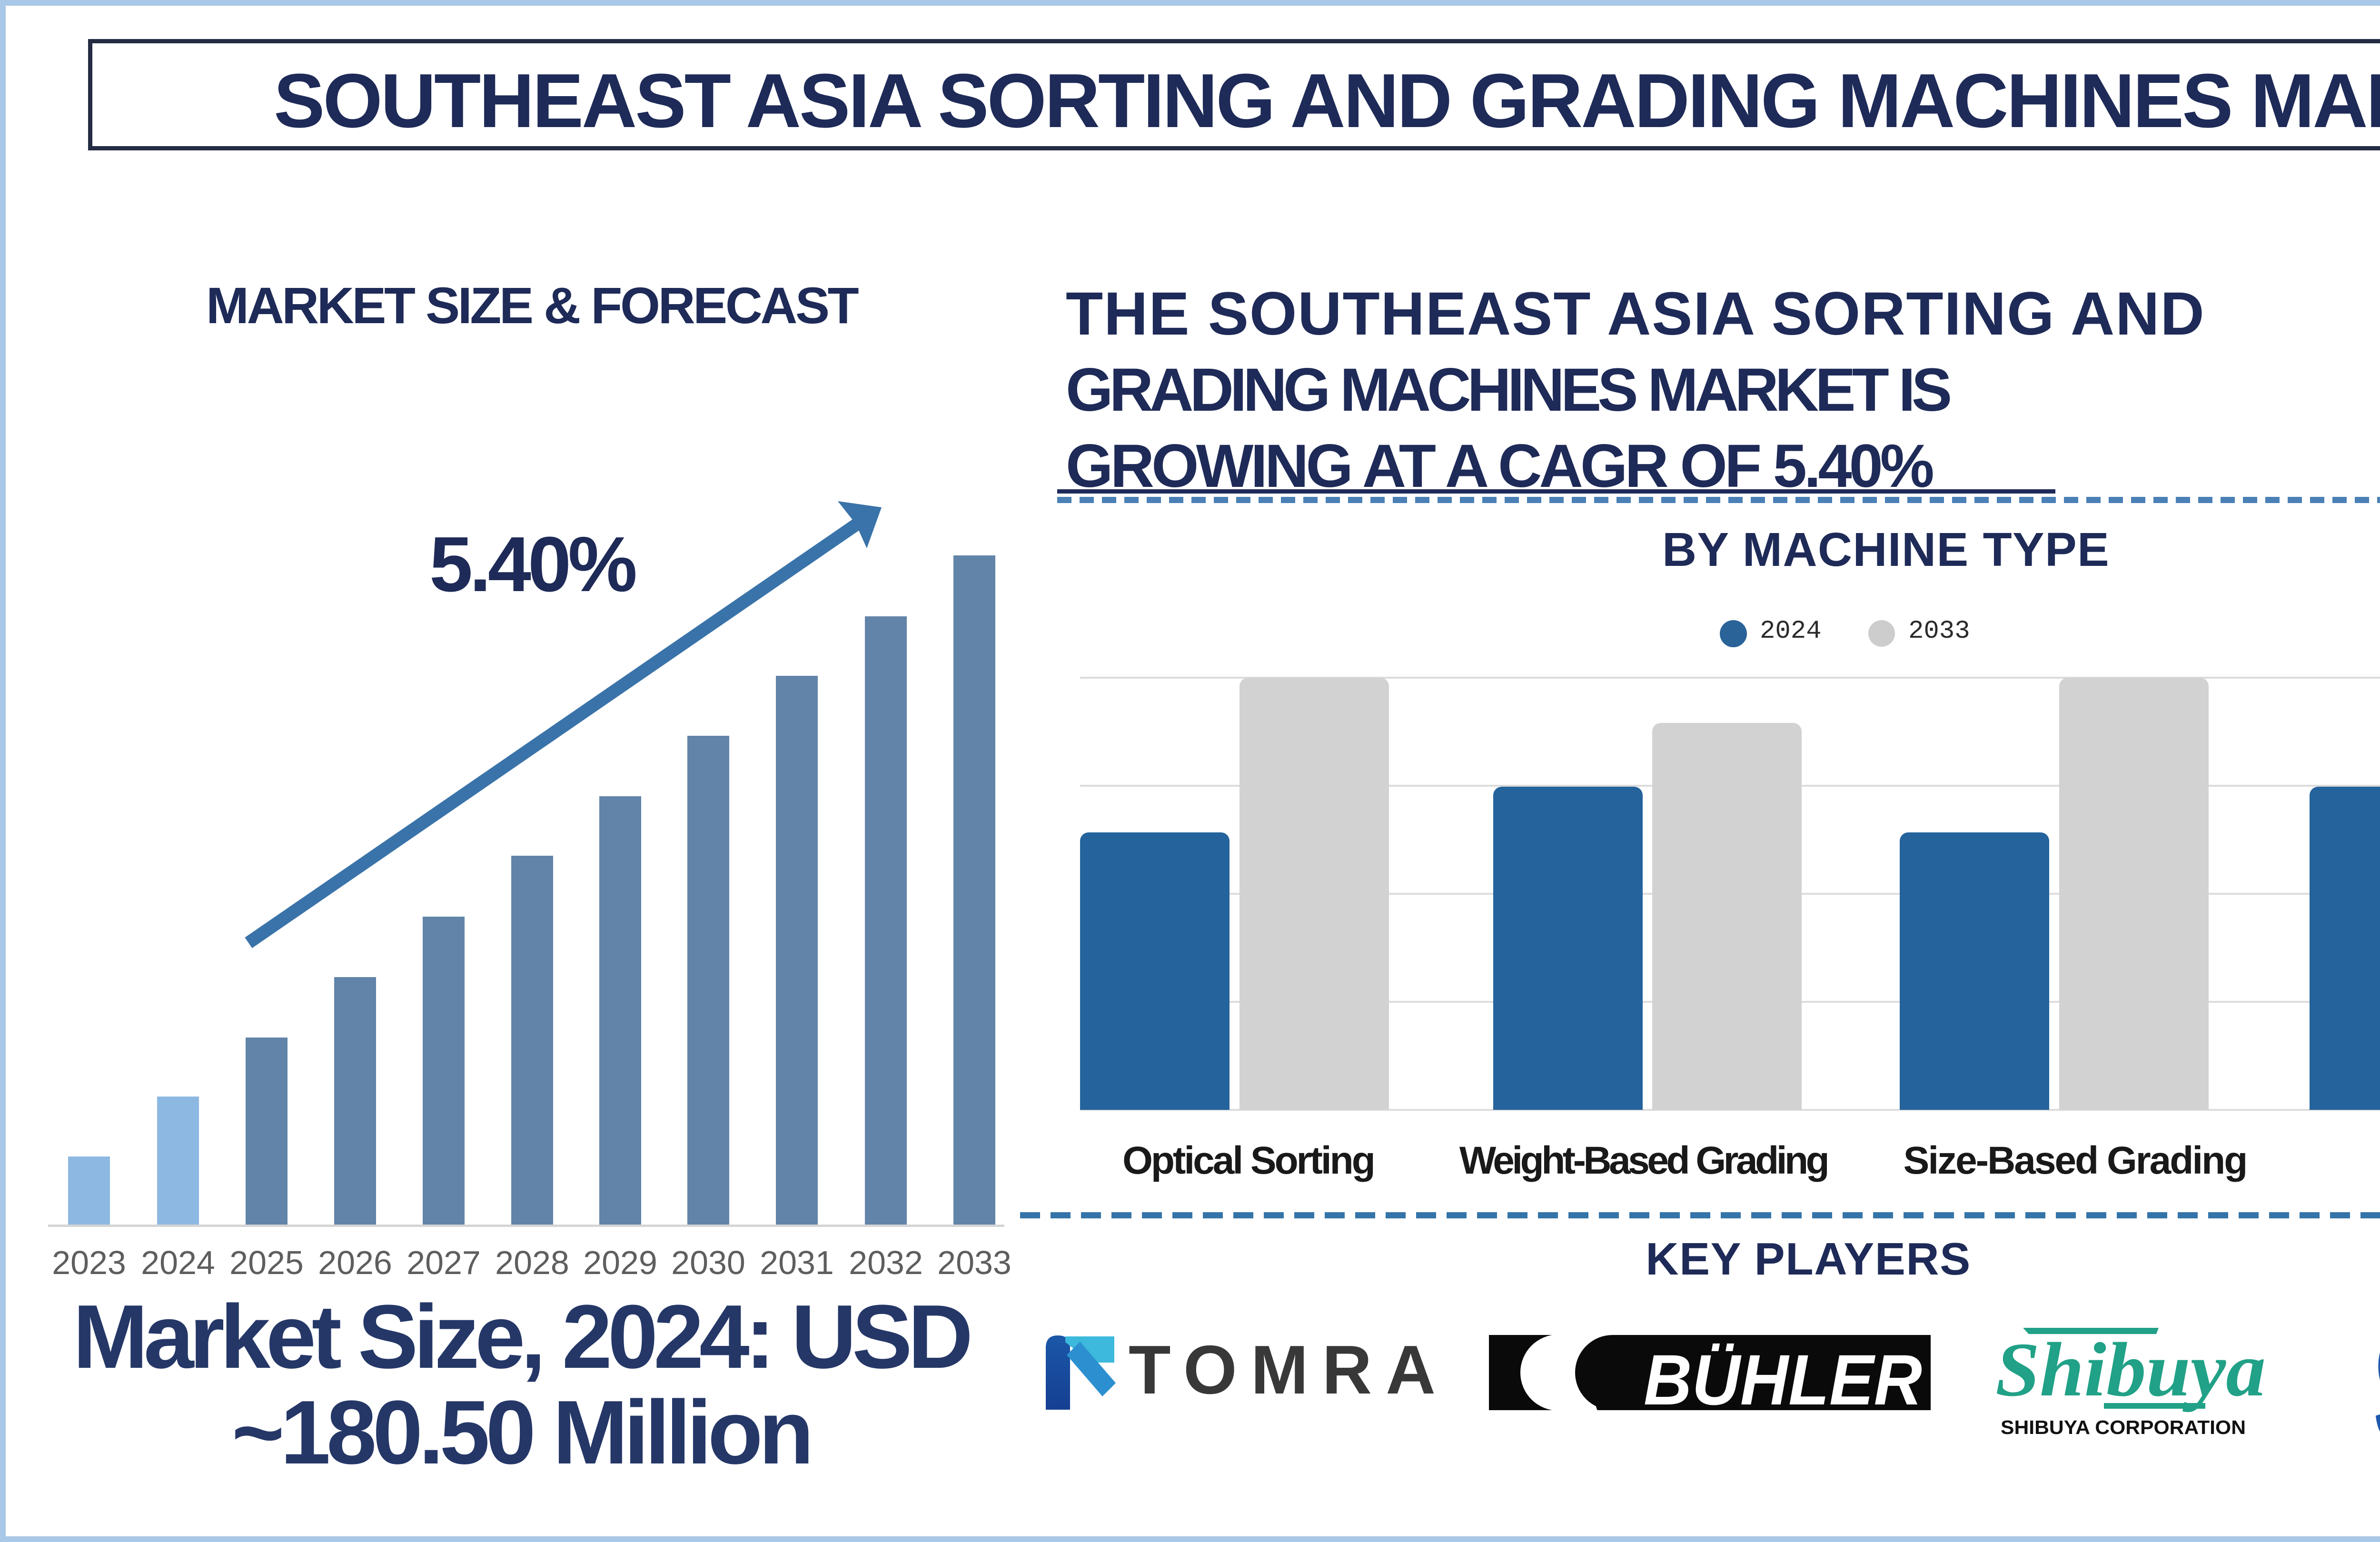 This screenshot has width=2380, height=1542. I want to click on svg-text: SATAKE, so click(2376, 1390).